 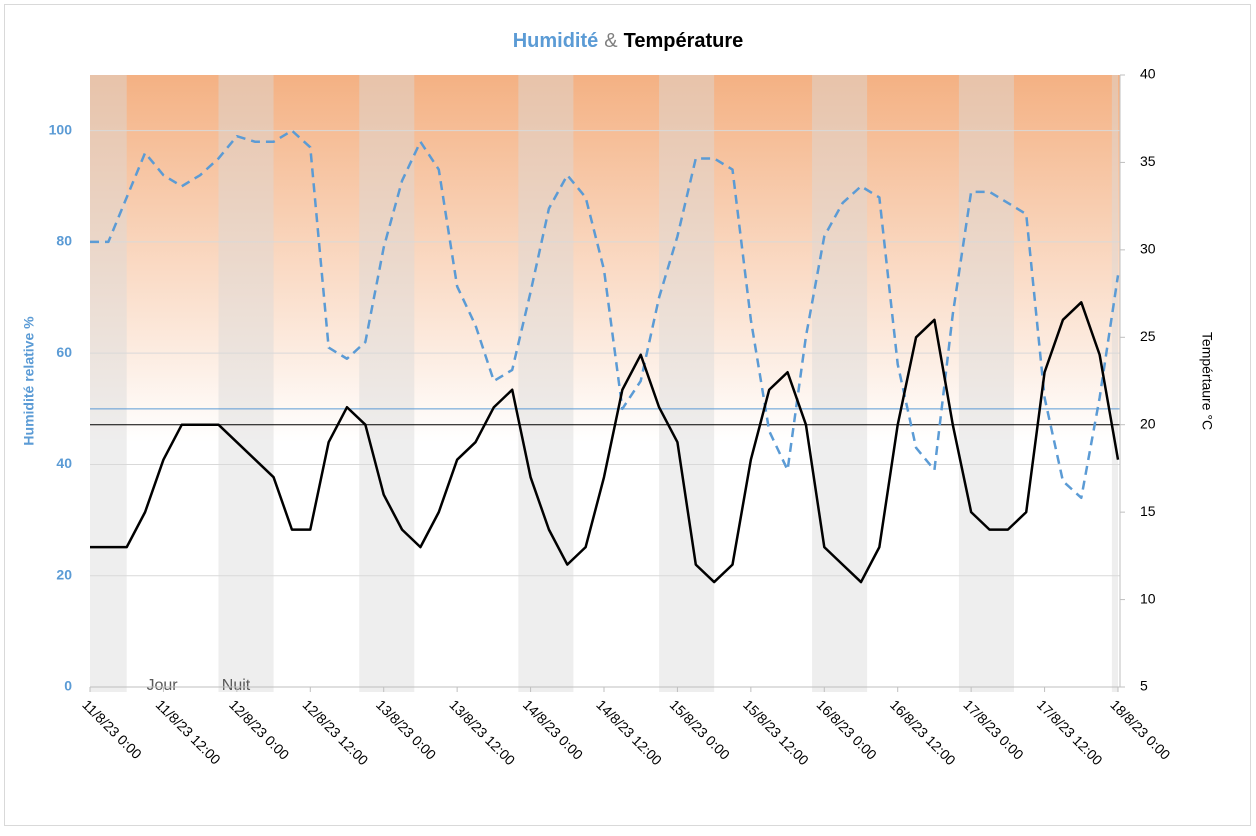 I want to click on y-tick-label: 60, so click(x=64, y=352).